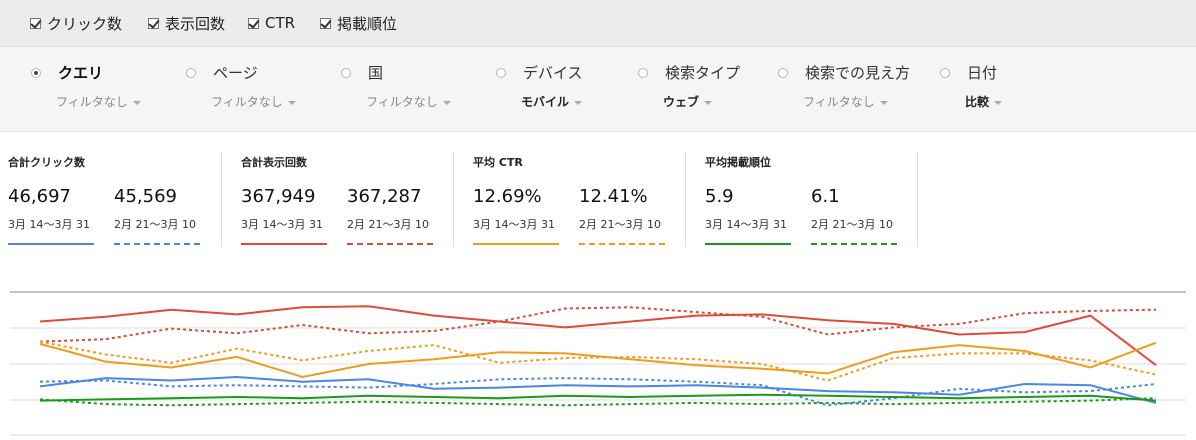 This screenshot has width=1196, height=440. I want to click on dimension-label: クエリ, so click(81, 73).